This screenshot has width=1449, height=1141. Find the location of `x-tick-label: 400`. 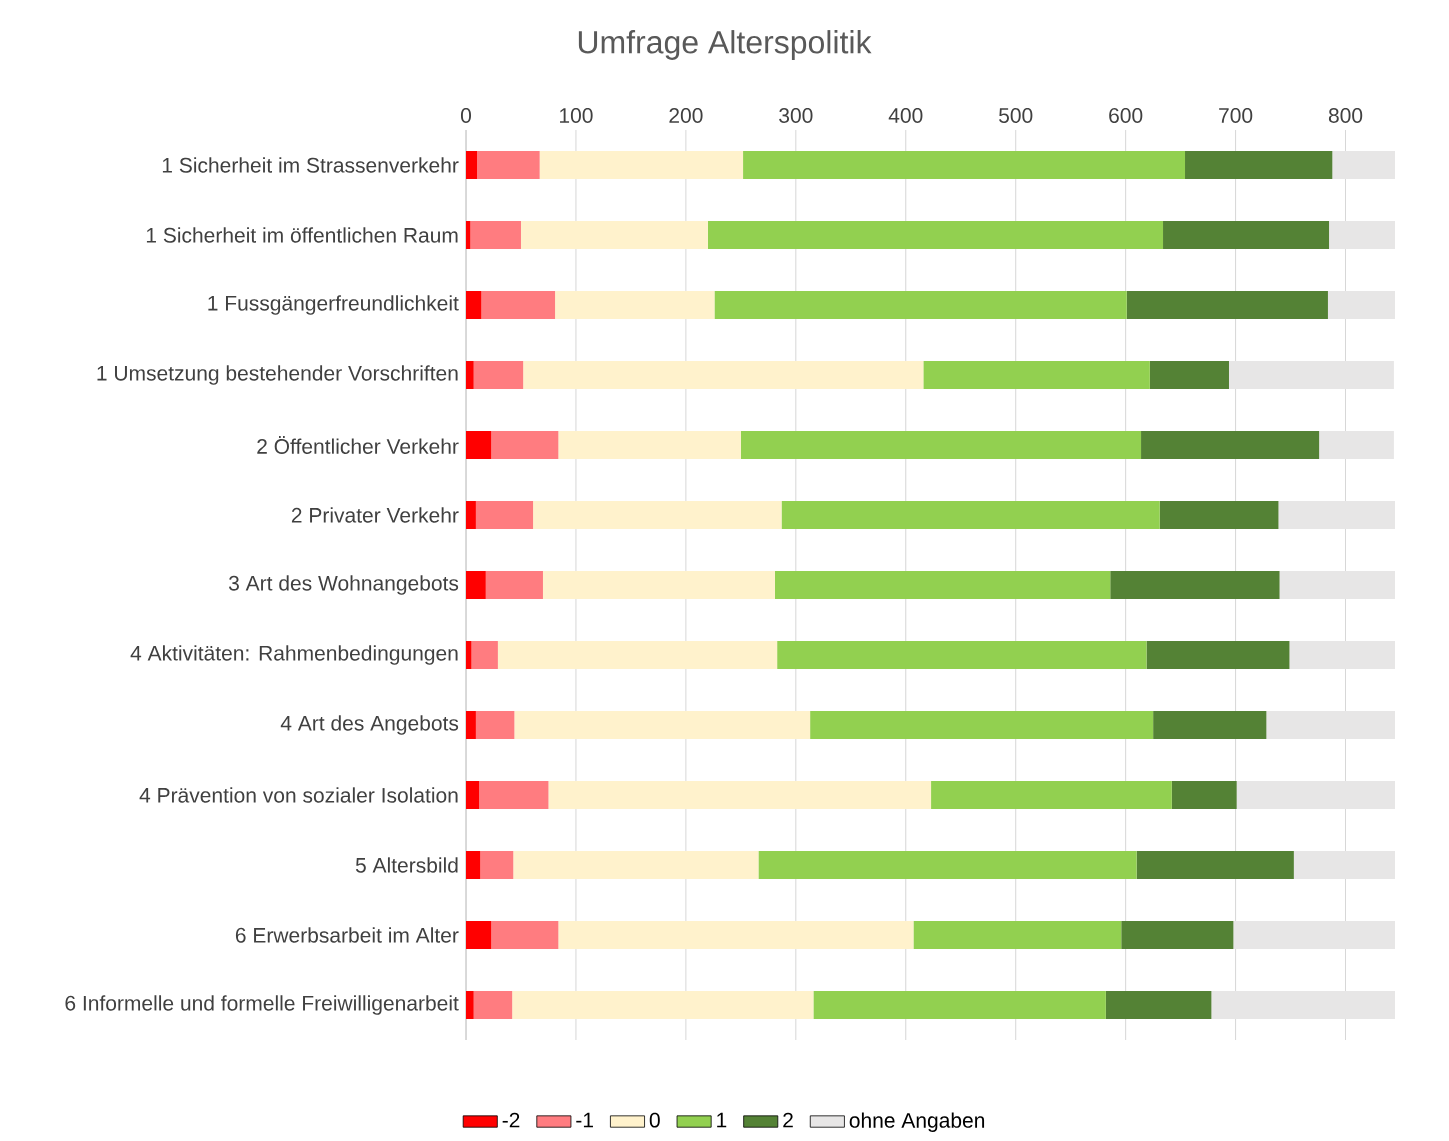

x-tick-label: 400 is located at coordinates (905, 115).